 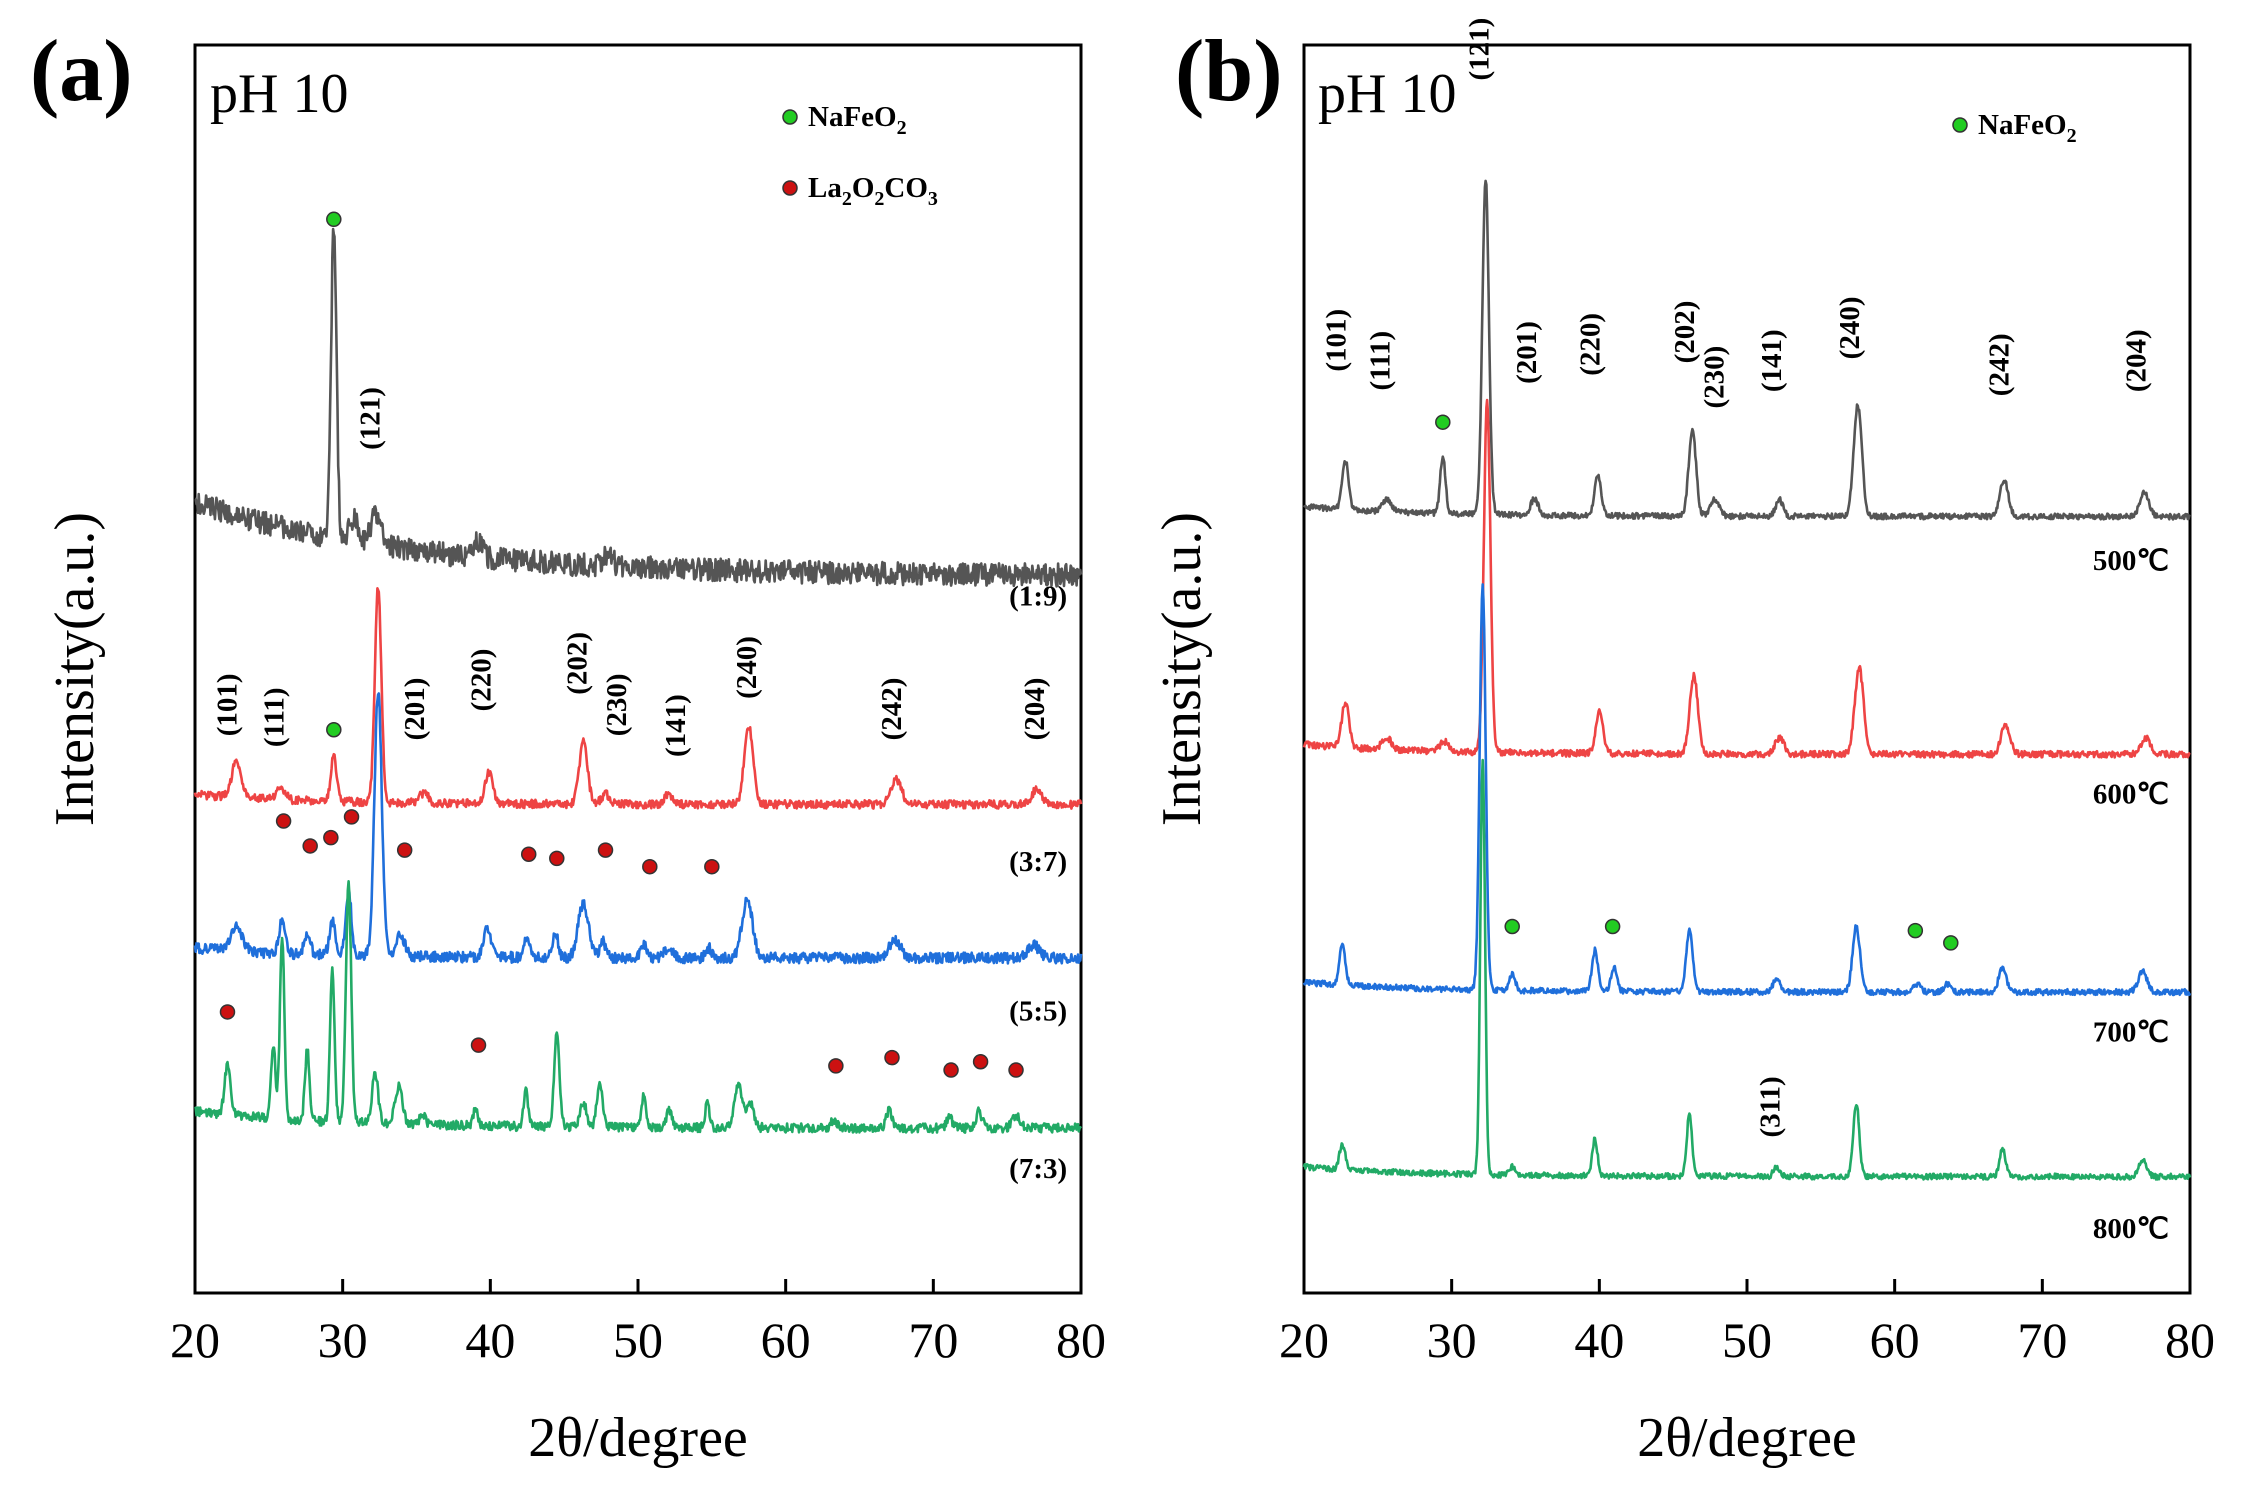 What do you see at coordinates (2131, 561) in the screenshot?
I see `series-label: 500℃` at bounding box center [2131, 561].